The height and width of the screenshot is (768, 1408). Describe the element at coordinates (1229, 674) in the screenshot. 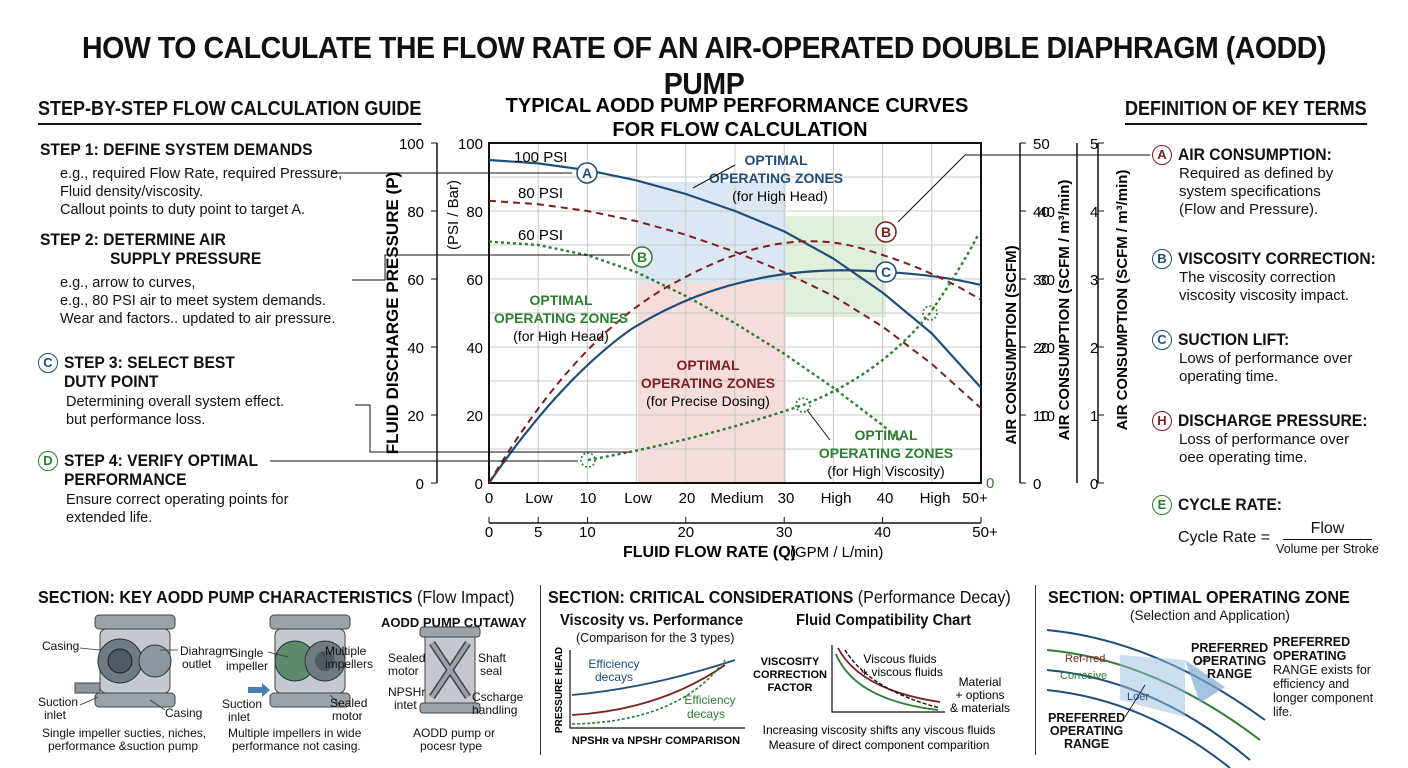

I see `pref-a-line-3: RANGE` at that location.